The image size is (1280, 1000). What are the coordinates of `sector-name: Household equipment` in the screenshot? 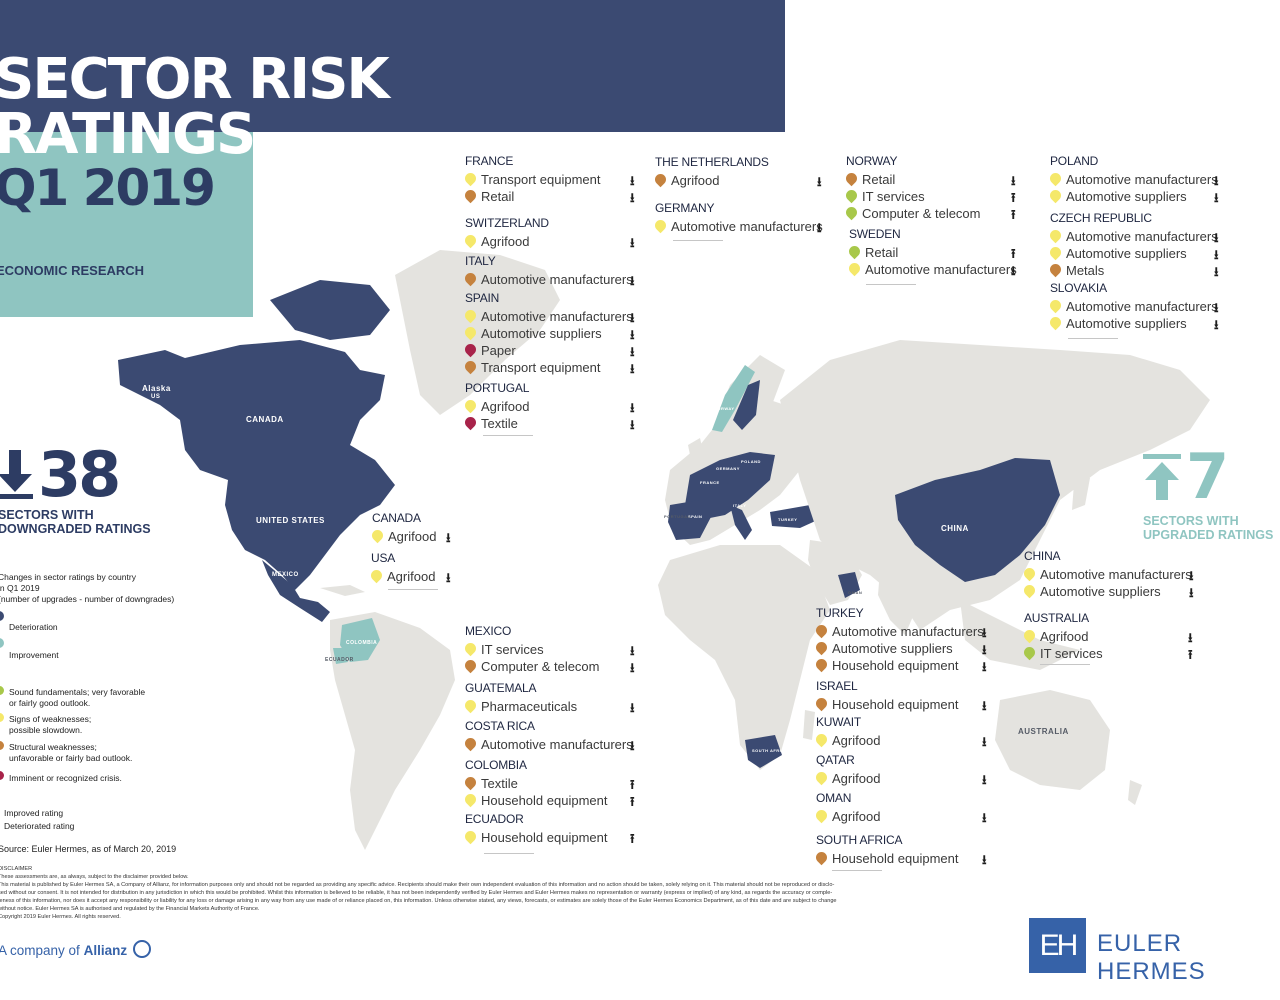 It's located at (544, 837).